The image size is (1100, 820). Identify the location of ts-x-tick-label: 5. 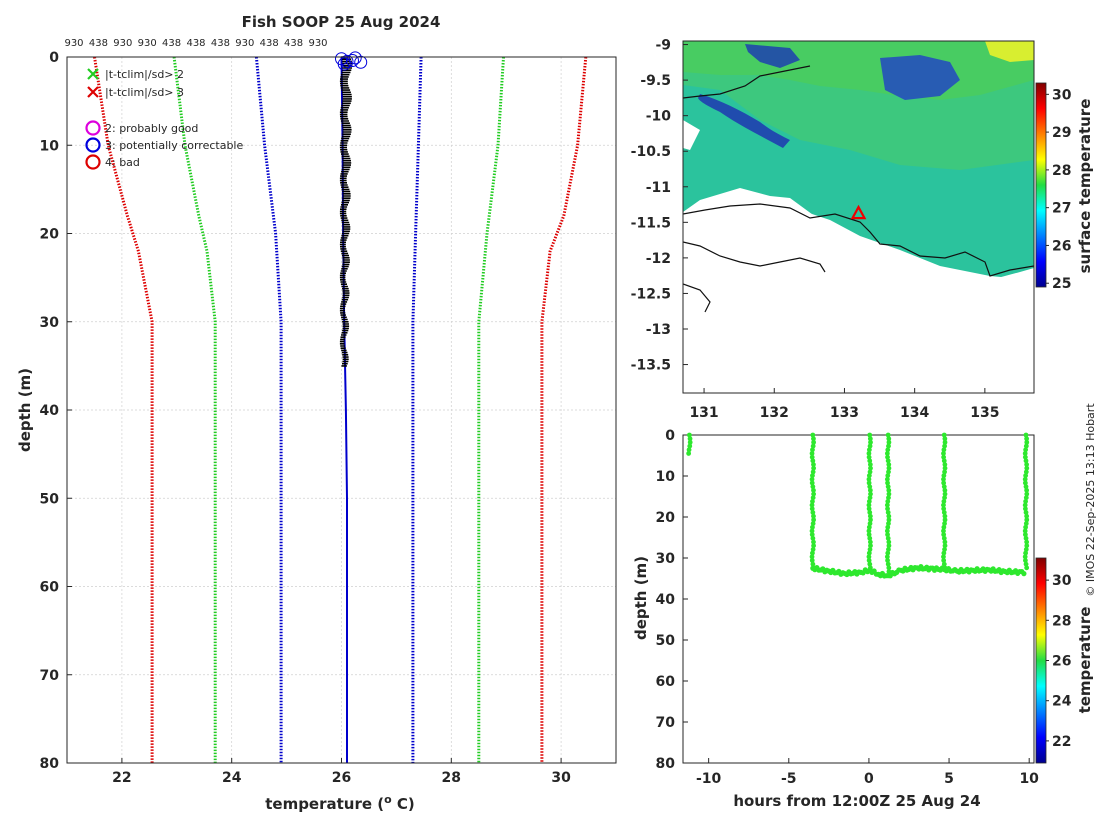
(949, 779).